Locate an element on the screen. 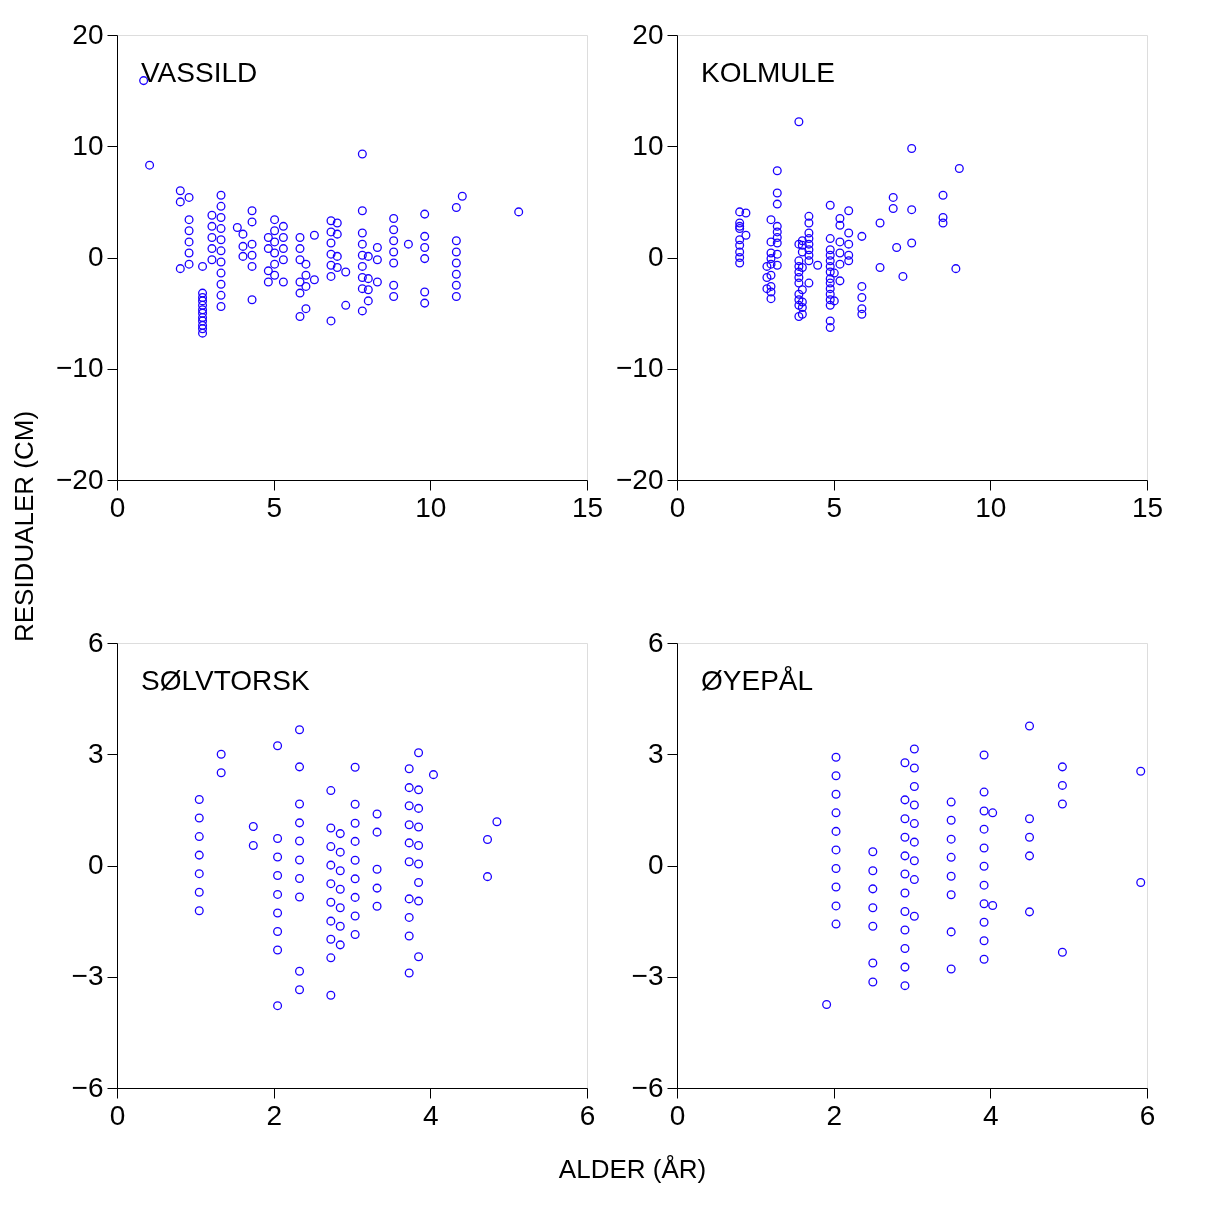 The height and width of the screenshot is (1218, 1231). y-axis-title: RESIDUALER (CM) is located at coordinates (23, 526).